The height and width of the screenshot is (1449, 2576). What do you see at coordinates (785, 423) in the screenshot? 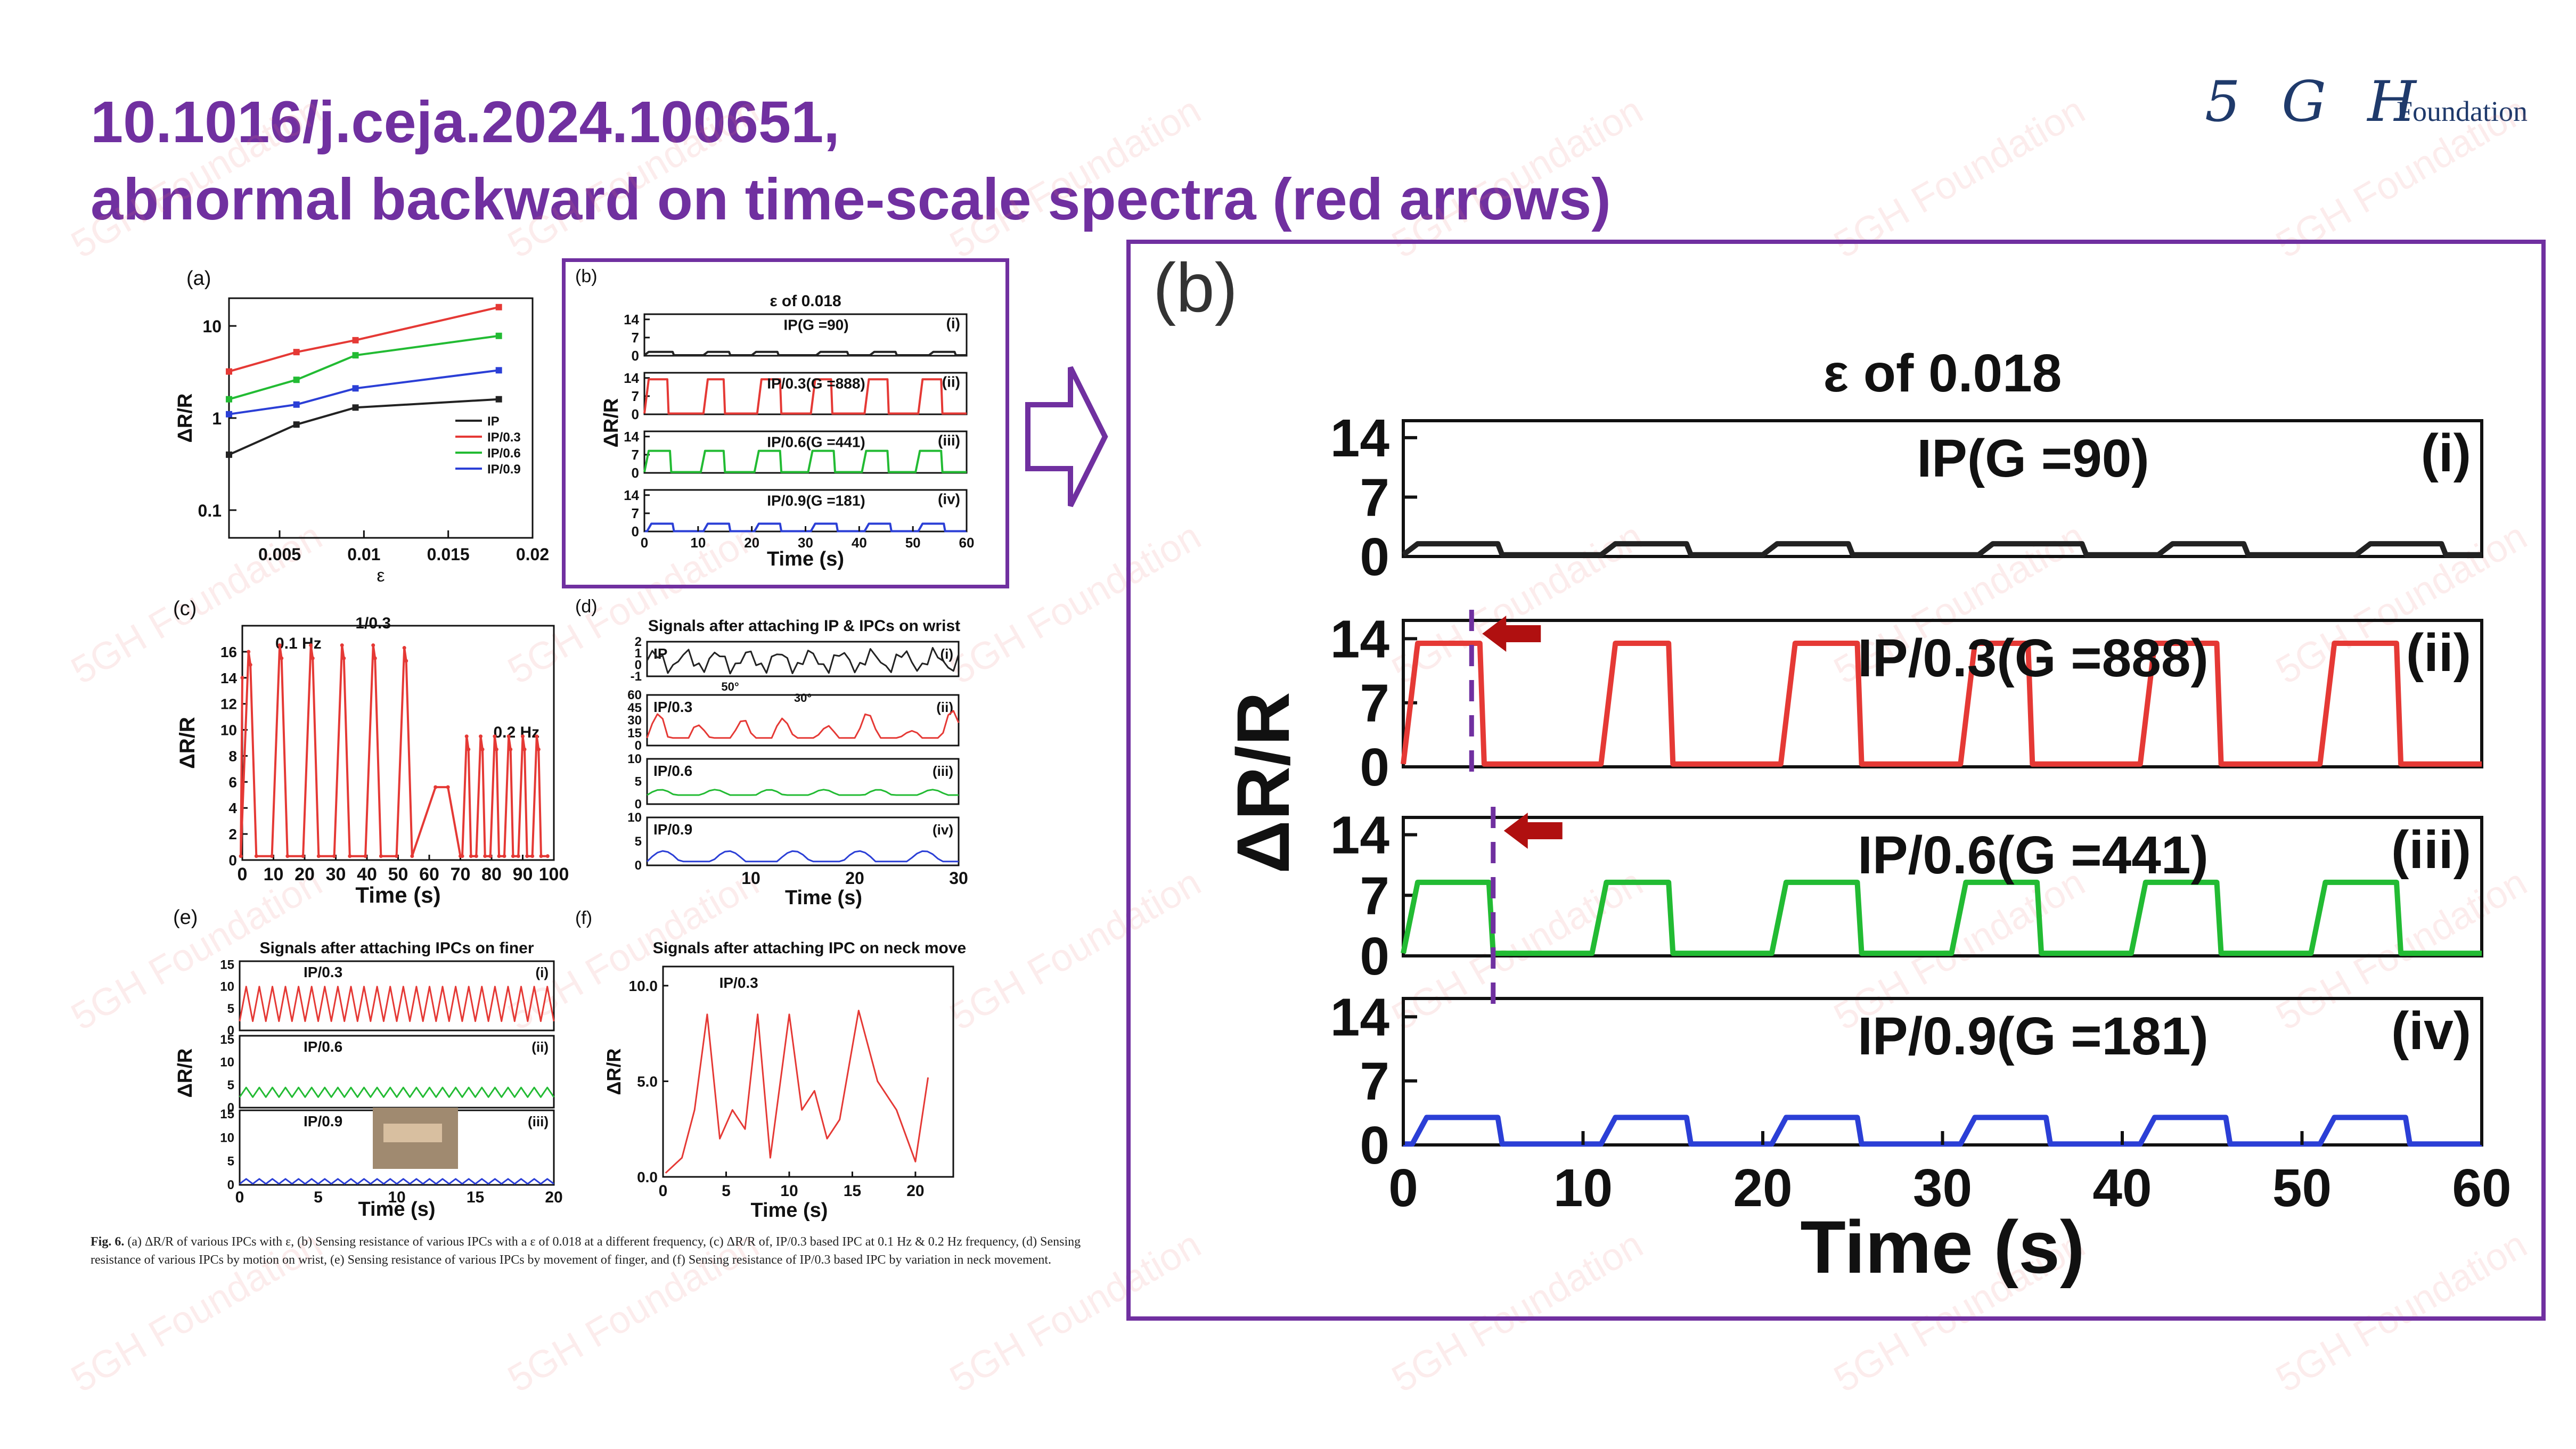
I see `panel-b-highlight-frame` at bounding box center [785, 423].